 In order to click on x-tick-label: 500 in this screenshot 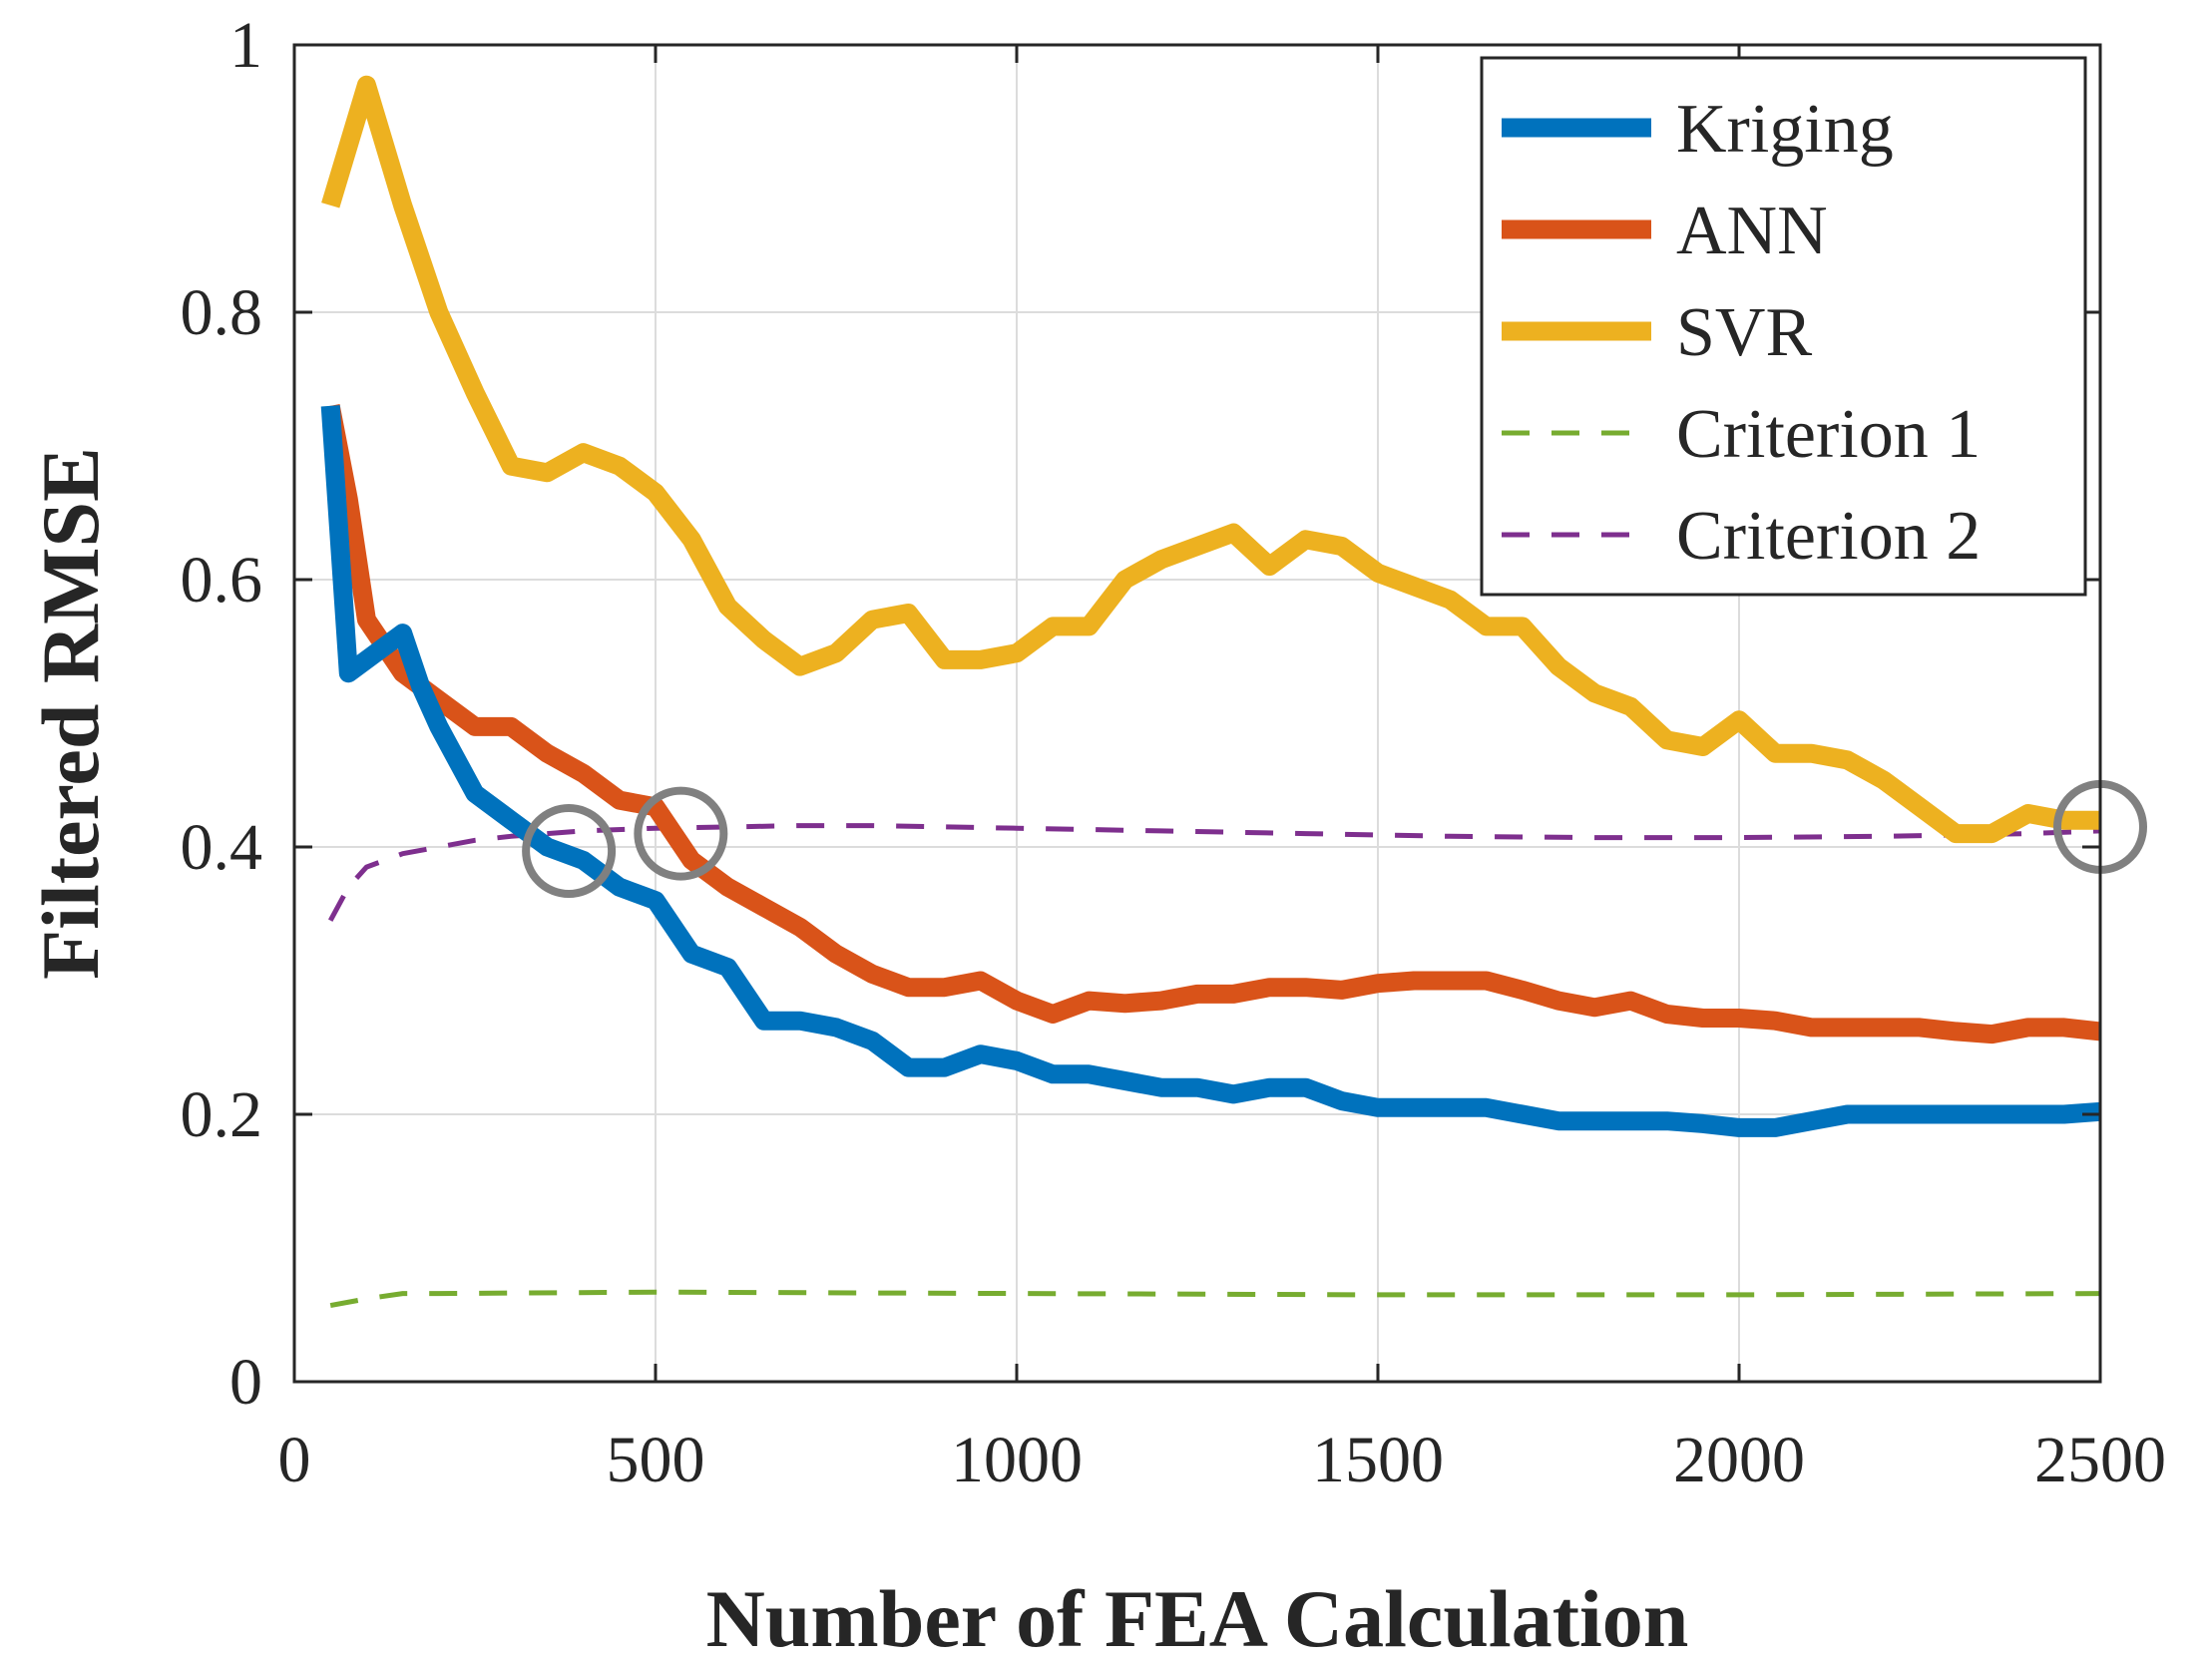, I will do `click(656, 1460)`.